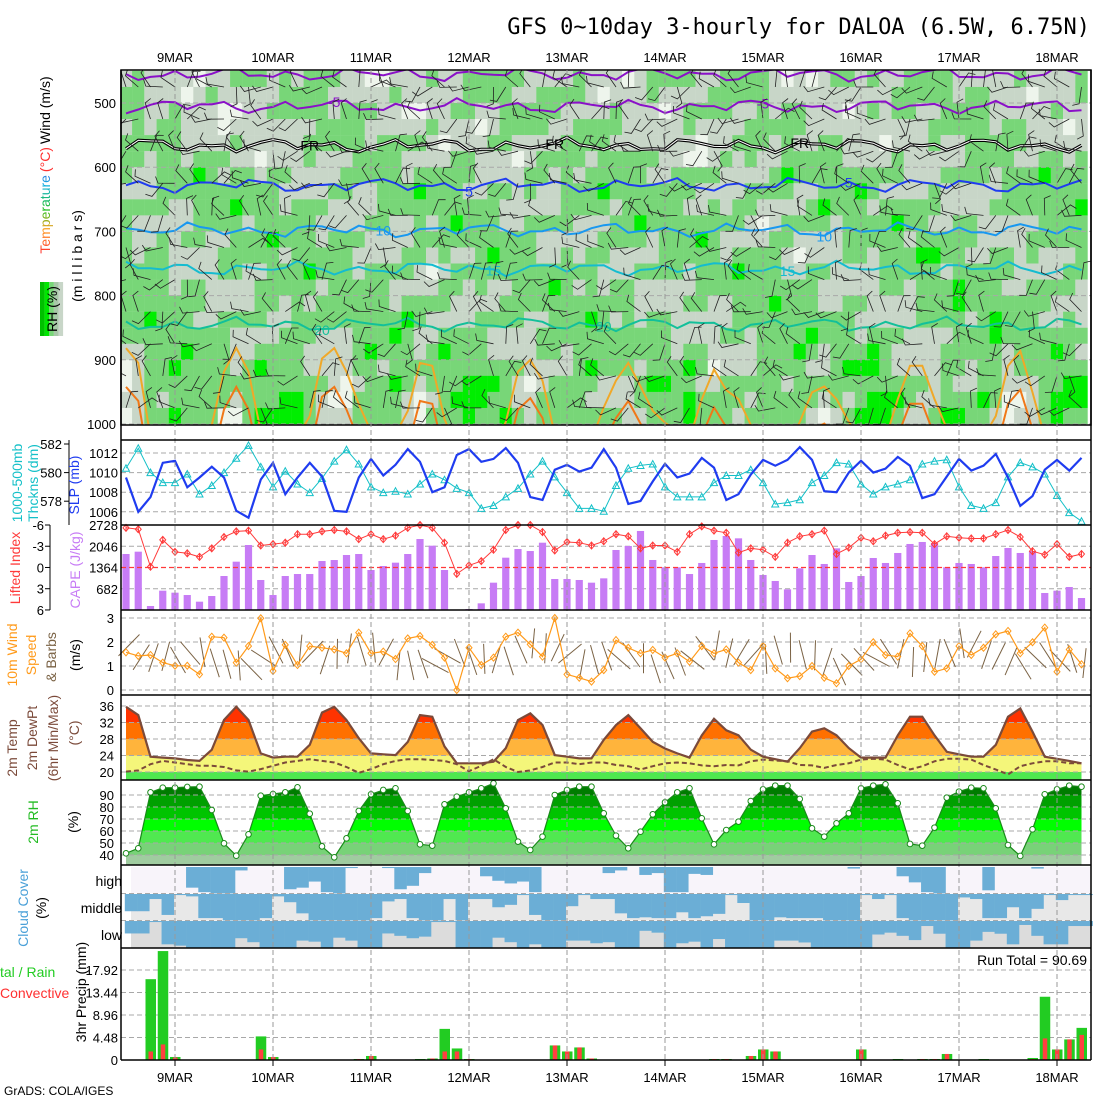 Image resolution: width=1100 pixels, height=1100 pixels. I want to click on wind-label: Wind (m/s), so click(45, 110).